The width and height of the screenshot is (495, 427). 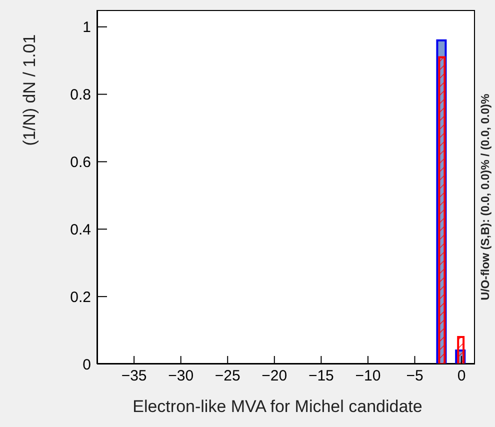 What do you see at coordinates (461, 376) in the screenshot?
I see `x-tick-label: 0` at bounding box center [461, 376].